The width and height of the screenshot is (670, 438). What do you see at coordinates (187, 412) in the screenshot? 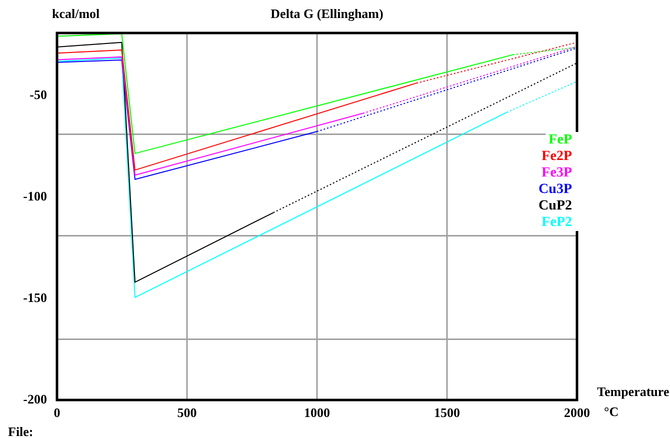
I see `x-tick-label: 500` at bounding box center [187, 412].